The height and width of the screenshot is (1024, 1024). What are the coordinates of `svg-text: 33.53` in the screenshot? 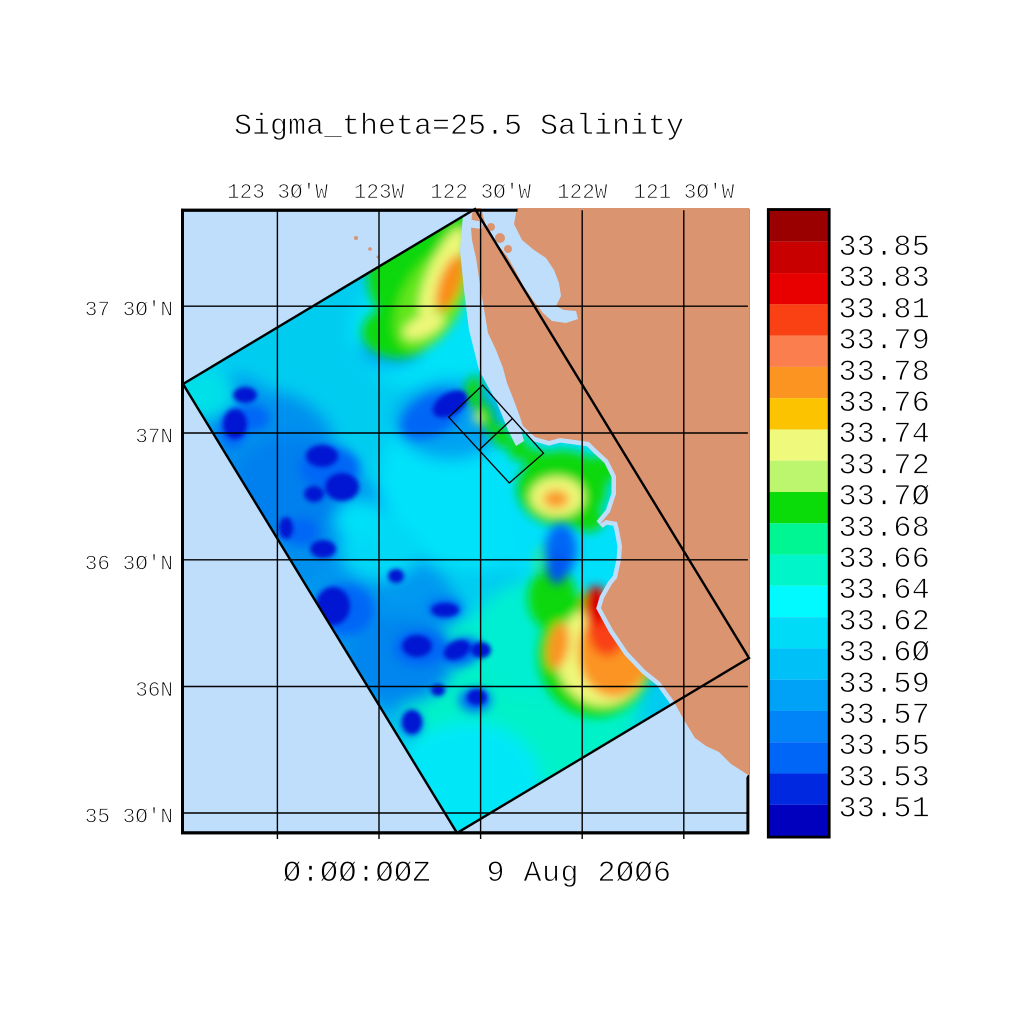 It's located at (885, 778).